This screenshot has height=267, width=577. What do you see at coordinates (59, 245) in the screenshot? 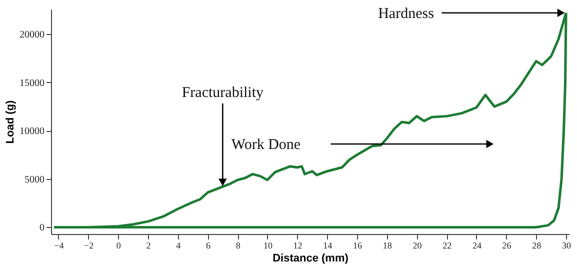
I see `x-tick-label: −4` at bounding box center [59, 245].